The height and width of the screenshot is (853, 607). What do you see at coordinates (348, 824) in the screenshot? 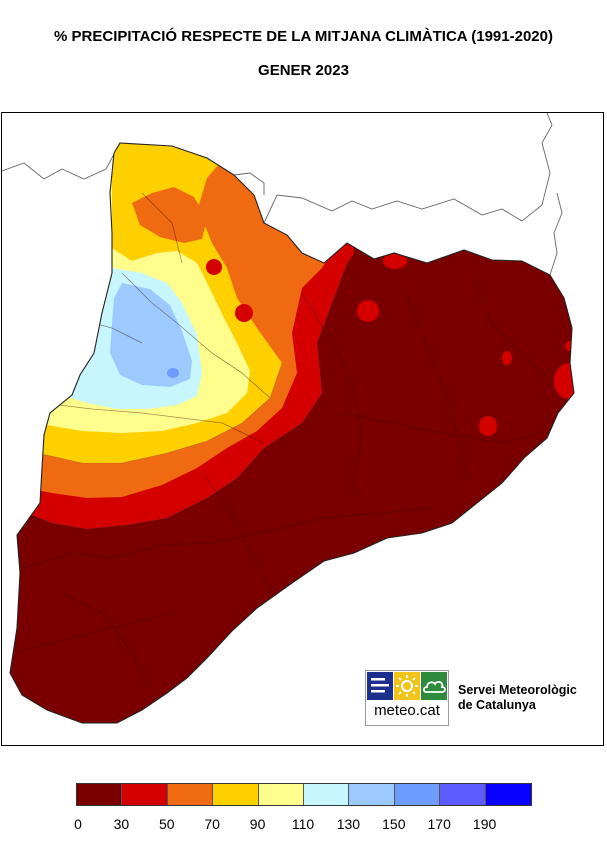
I see `legend-tick-label: 130` at bounding box center [348, 824].